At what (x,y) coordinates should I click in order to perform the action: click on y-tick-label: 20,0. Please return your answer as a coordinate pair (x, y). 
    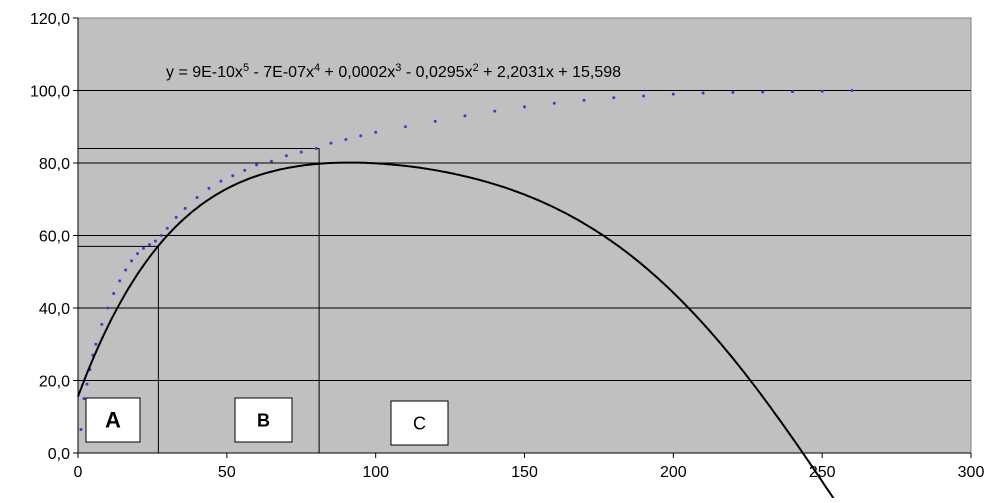
    Looking at the image, I should click on (54, 382).